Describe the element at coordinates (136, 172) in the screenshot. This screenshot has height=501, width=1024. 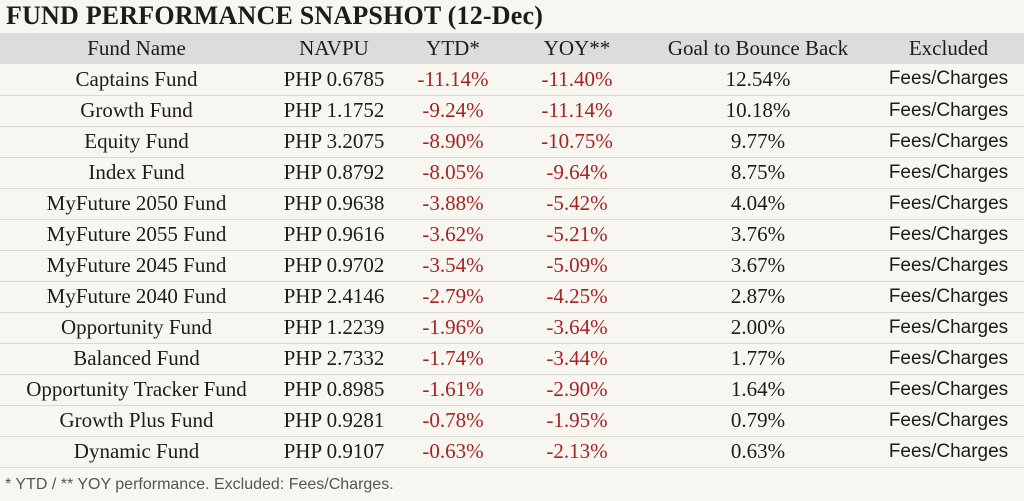
I see `fund-name-cell: Index Fund` at that location.